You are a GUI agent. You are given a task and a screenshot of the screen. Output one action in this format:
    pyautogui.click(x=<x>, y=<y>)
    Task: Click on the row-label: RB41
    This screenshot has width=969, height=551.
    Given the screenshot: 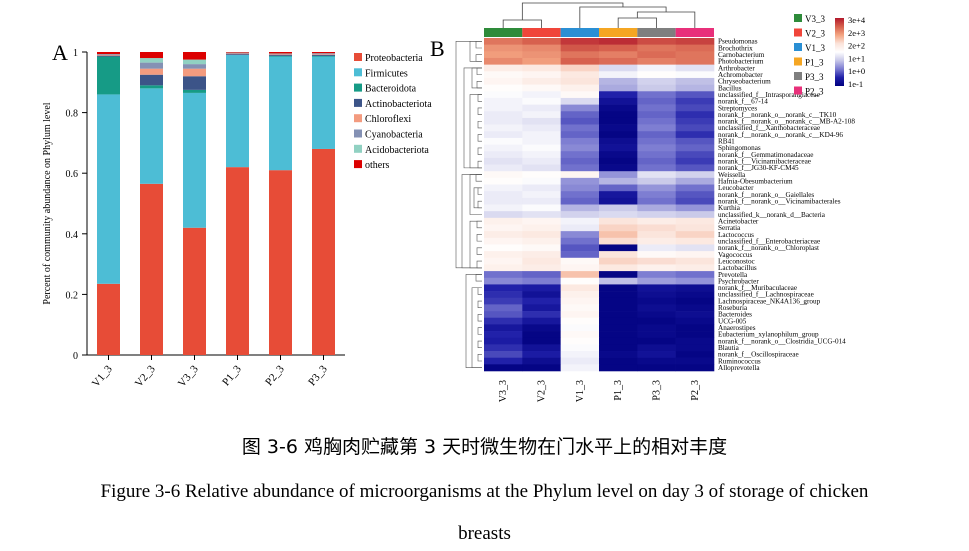 What is the action you would take?
    pyautogui.click(x=726, y=142)
    